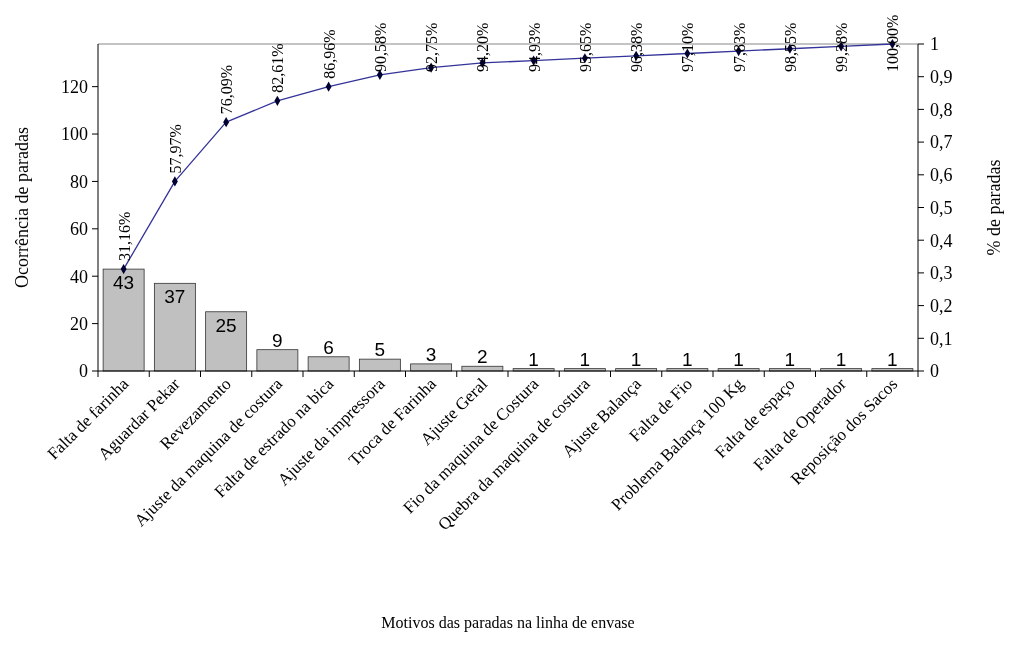  Describe the element at coordinates (175, 297) in the screenshot. I see `data-label: 37` at that location.